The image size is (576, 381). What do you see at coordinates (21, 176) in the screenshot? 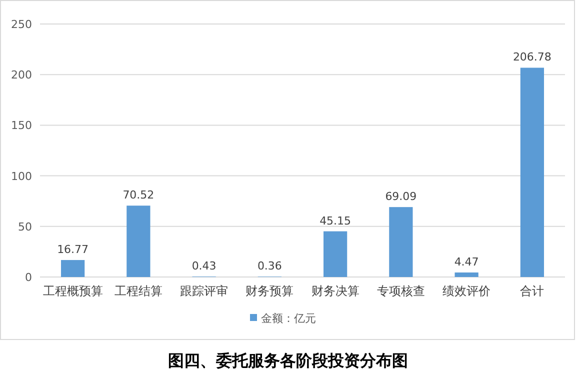
I see `y-tick-label: 100` at bounding box center [21, 176].